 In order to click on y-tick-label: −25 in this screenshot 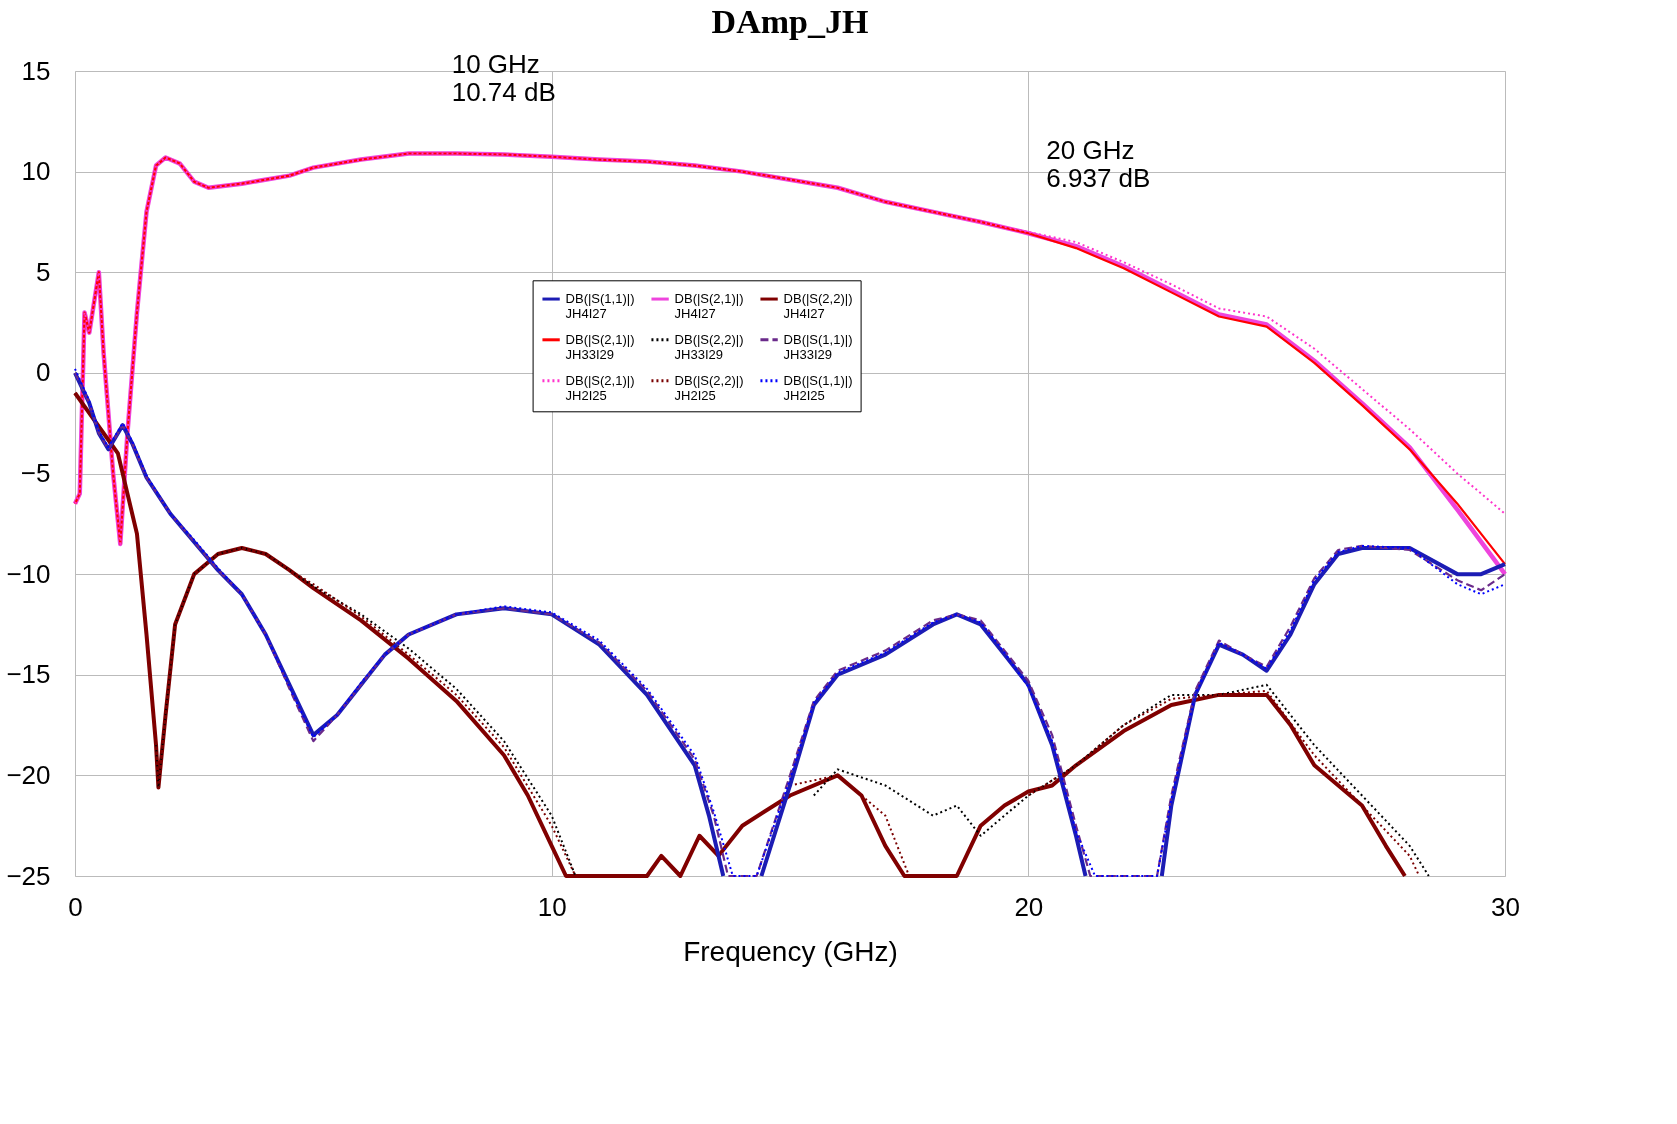, I will do `click(28, 875)`.